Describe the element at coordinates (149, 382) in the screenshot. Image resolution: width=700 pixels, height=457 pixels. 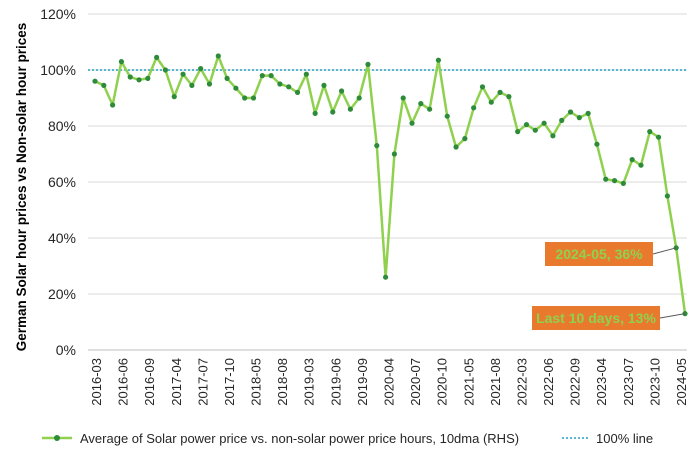
I see `x-tick-label: 2016-09` at that location.